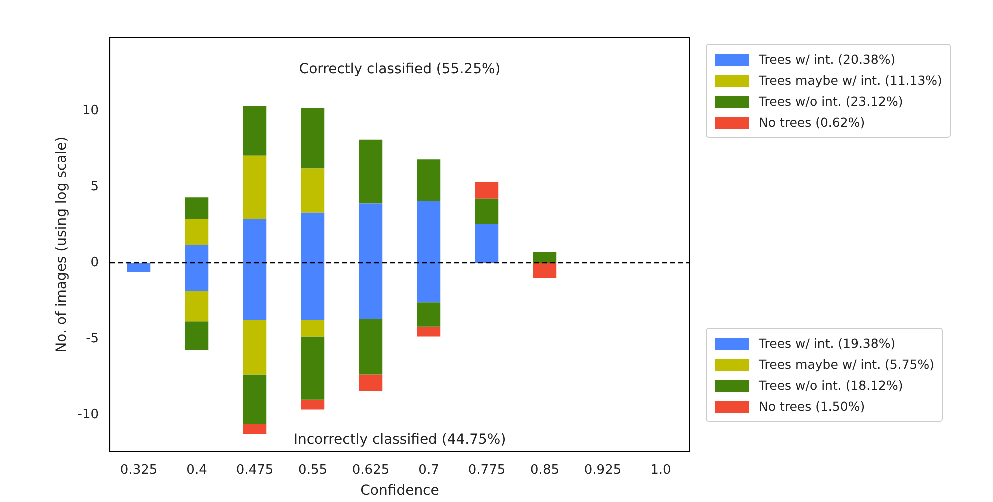  What do you see at coordinates (846, 364) in the screenshot?
I see `legend-label: Trees maybe w/ int. (5.75%)` at bounding box center [846, 364].